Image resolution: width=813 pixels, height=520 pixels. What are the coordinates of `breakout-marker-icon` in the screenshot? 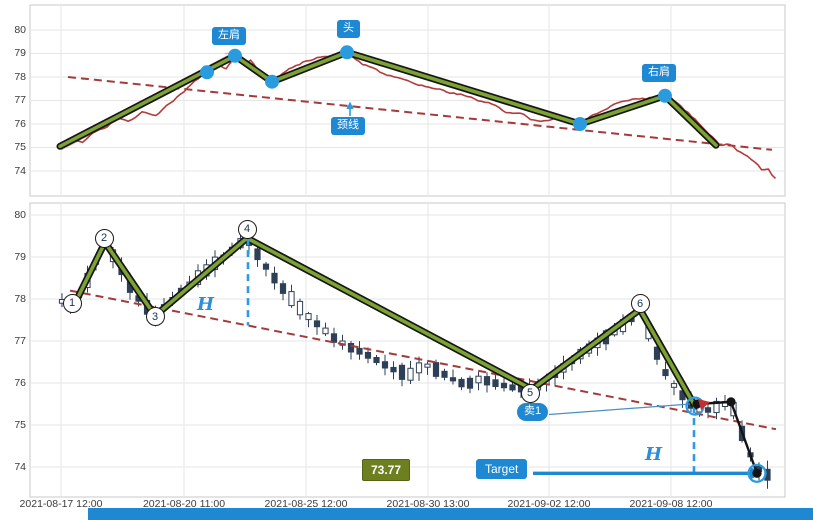 It's located at (704, 404).